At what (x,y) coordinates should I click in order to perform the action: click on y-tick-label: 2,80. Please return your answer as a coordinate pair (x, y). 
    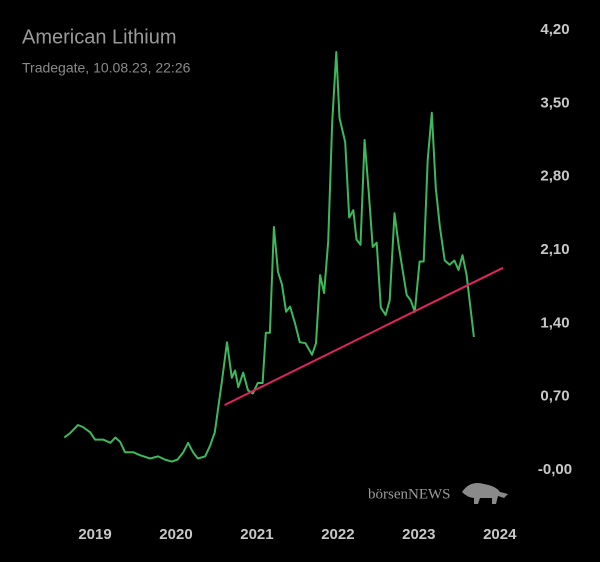
    Looking at the image, I should click on (554, 176).